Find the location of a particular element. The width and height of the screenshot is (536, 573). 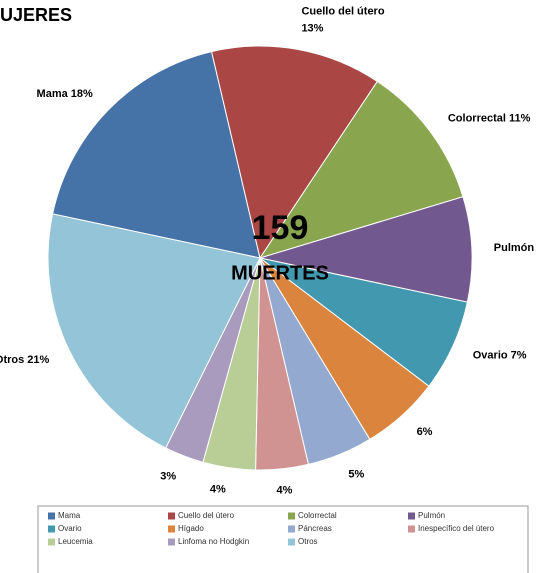

data-label: 5% is located at coordinates (356, 475).